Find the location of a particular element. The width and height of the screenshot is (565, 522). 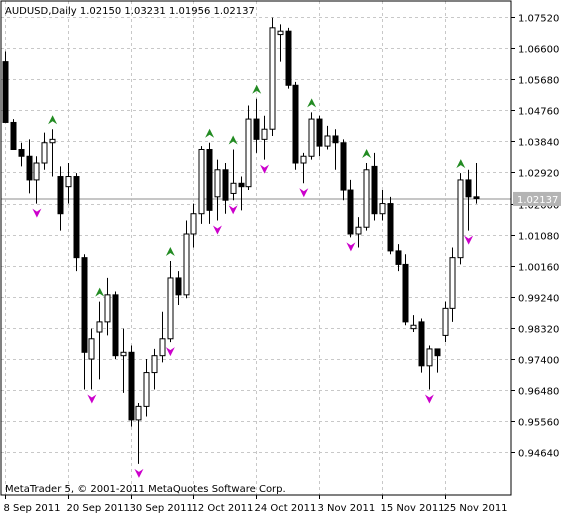

y-tick-label: 1.04760 is located at coordinates (538, 112).